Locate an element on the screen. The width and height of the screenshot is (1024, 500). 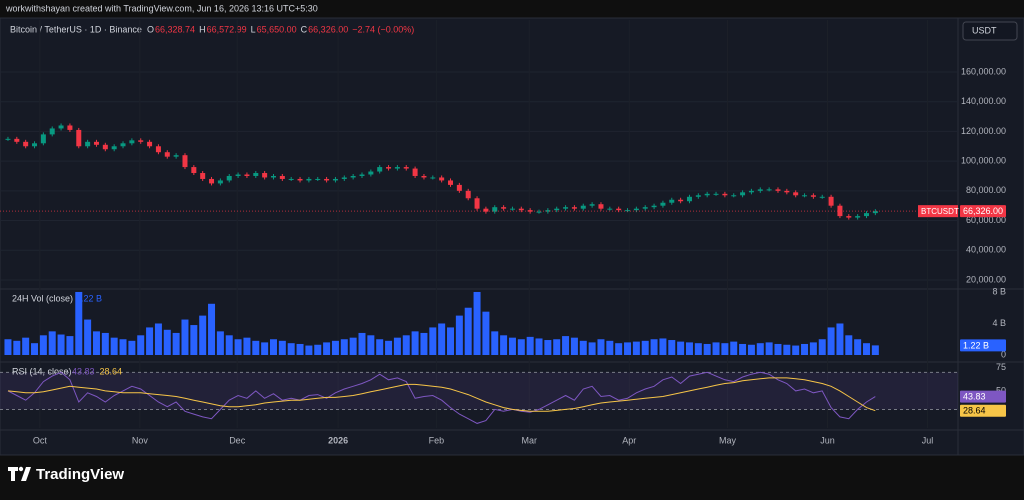
pane-title: 24H Vol (close) is located at coordinates (42, 298).